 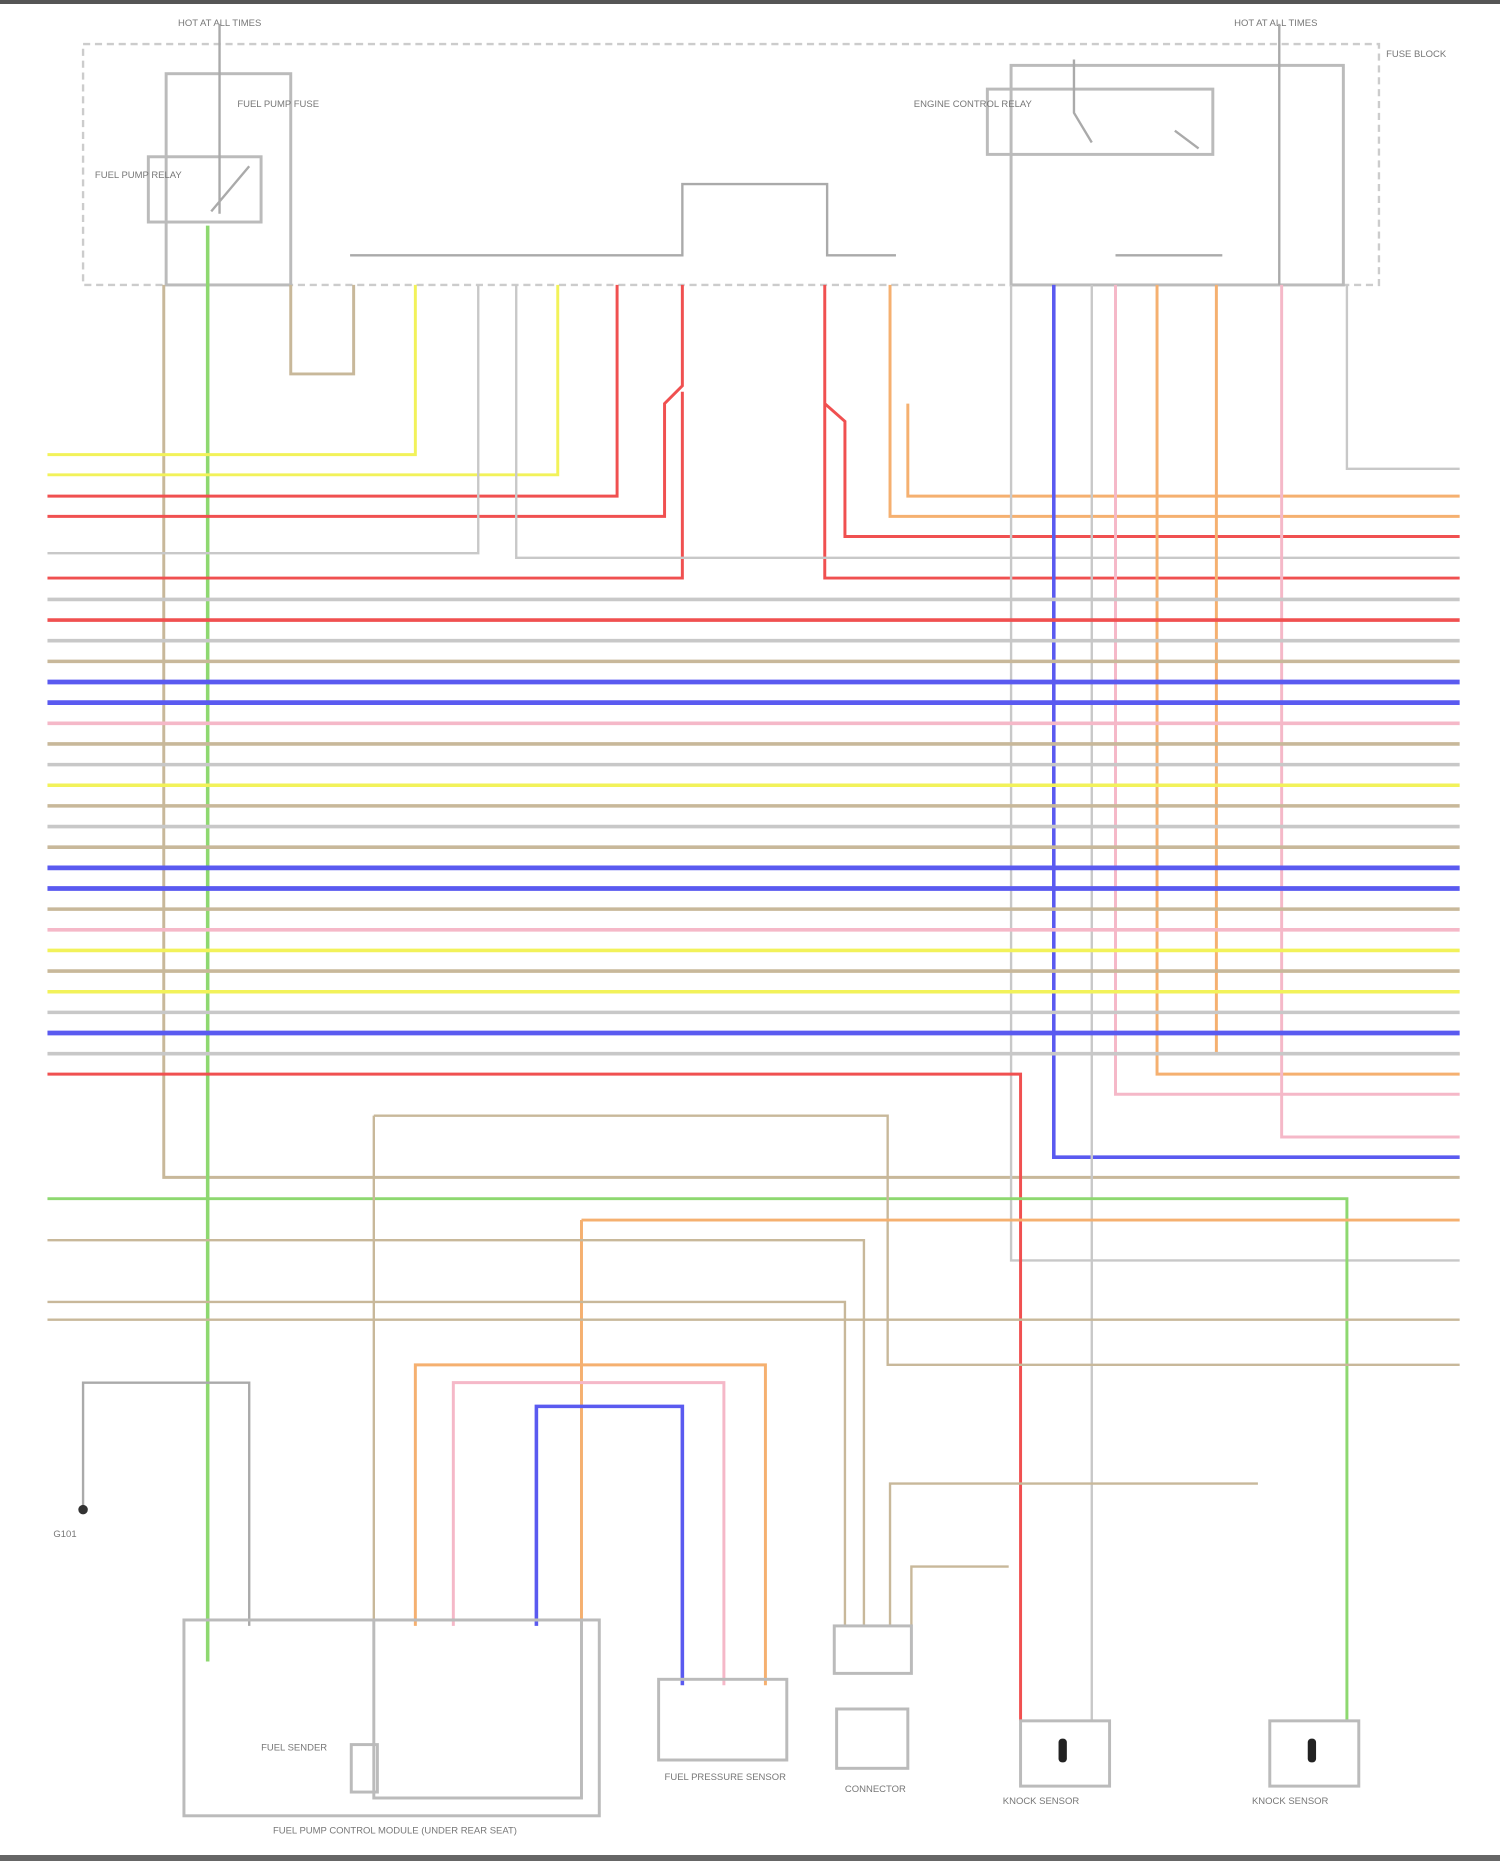 I want to click on power-label-left: HOT AT ALL TIMES, so click(x=219, y=23).